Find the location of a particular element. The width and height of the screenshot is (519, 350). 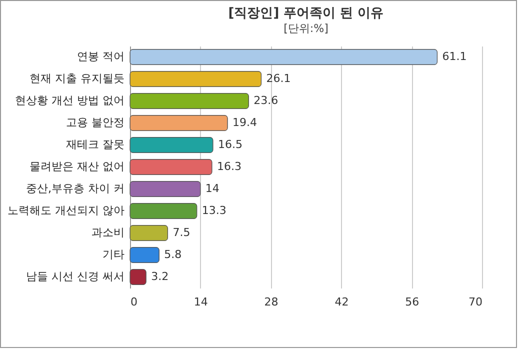

chart-title: [직장인] 푸어족이 된 이유 is located at coordinates (306, 13).